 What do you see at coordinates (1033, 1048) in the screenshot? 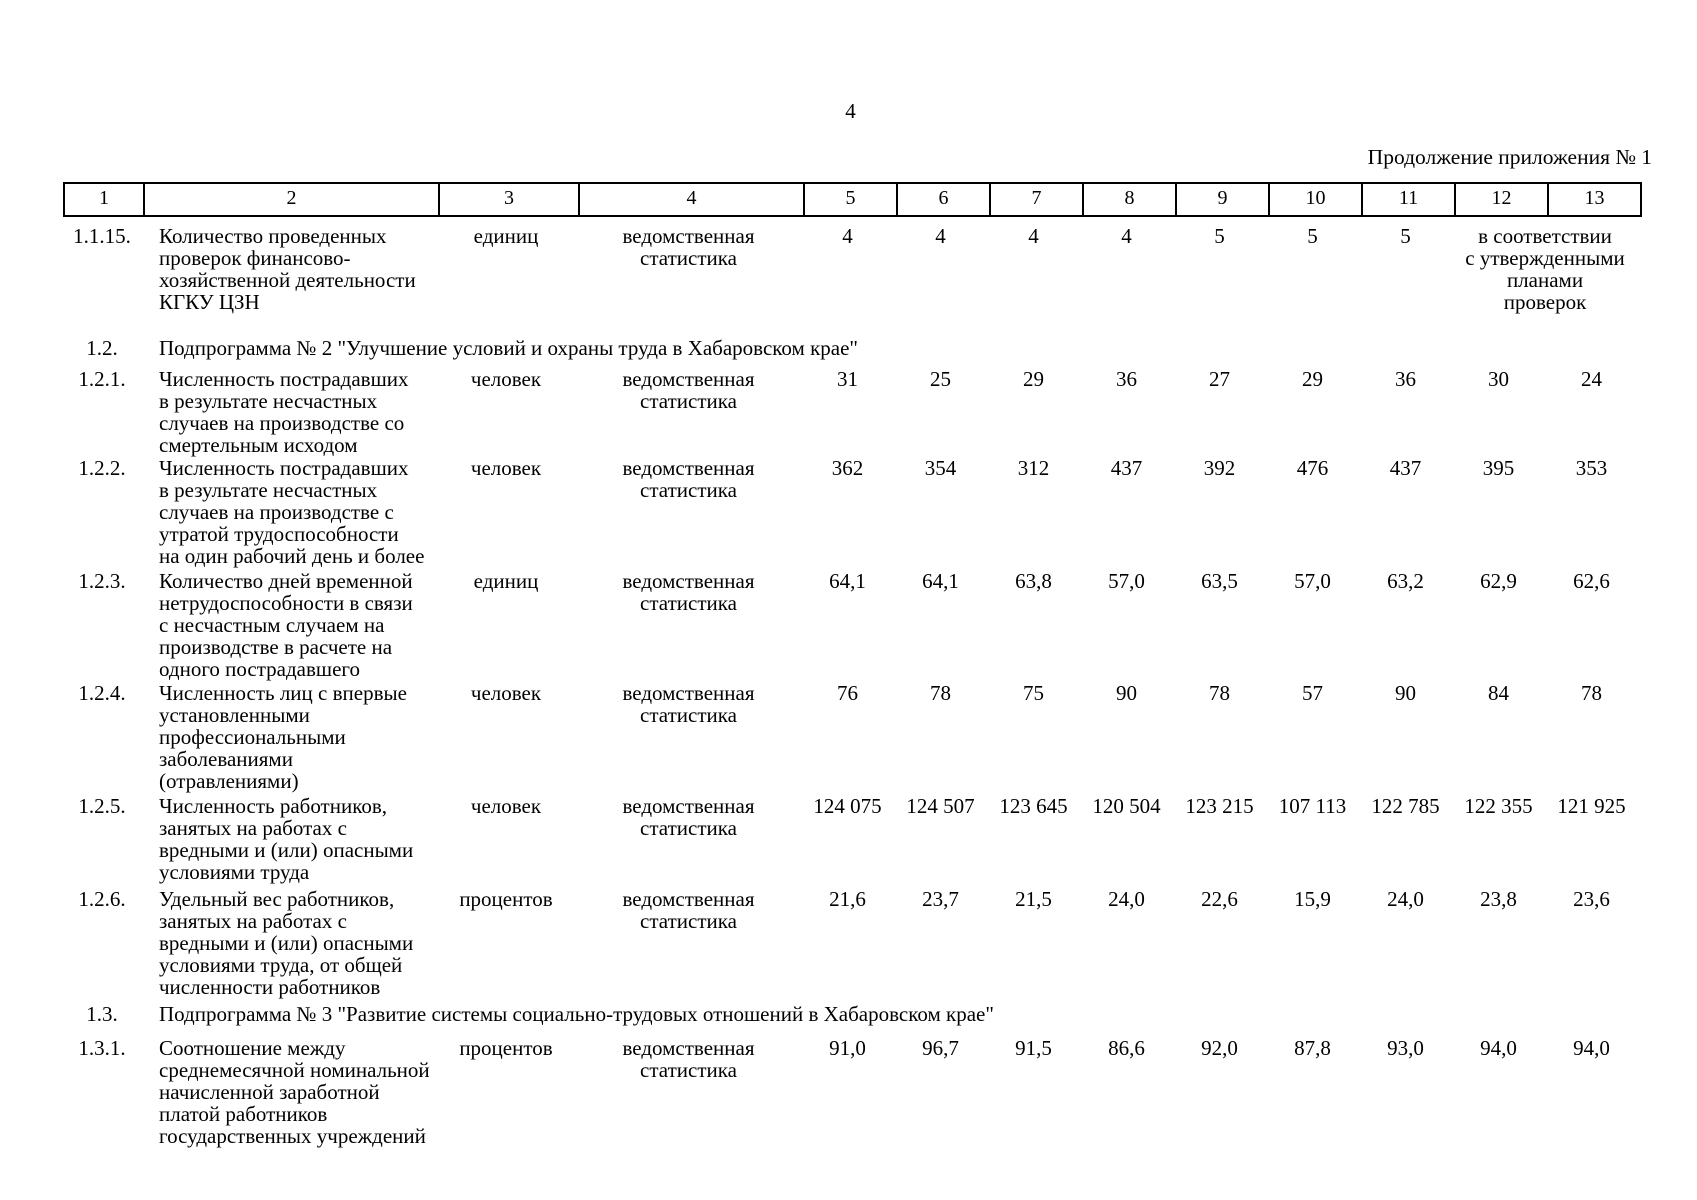
I see `value-cell: 91,5` at bounding box center [1033, 1048].